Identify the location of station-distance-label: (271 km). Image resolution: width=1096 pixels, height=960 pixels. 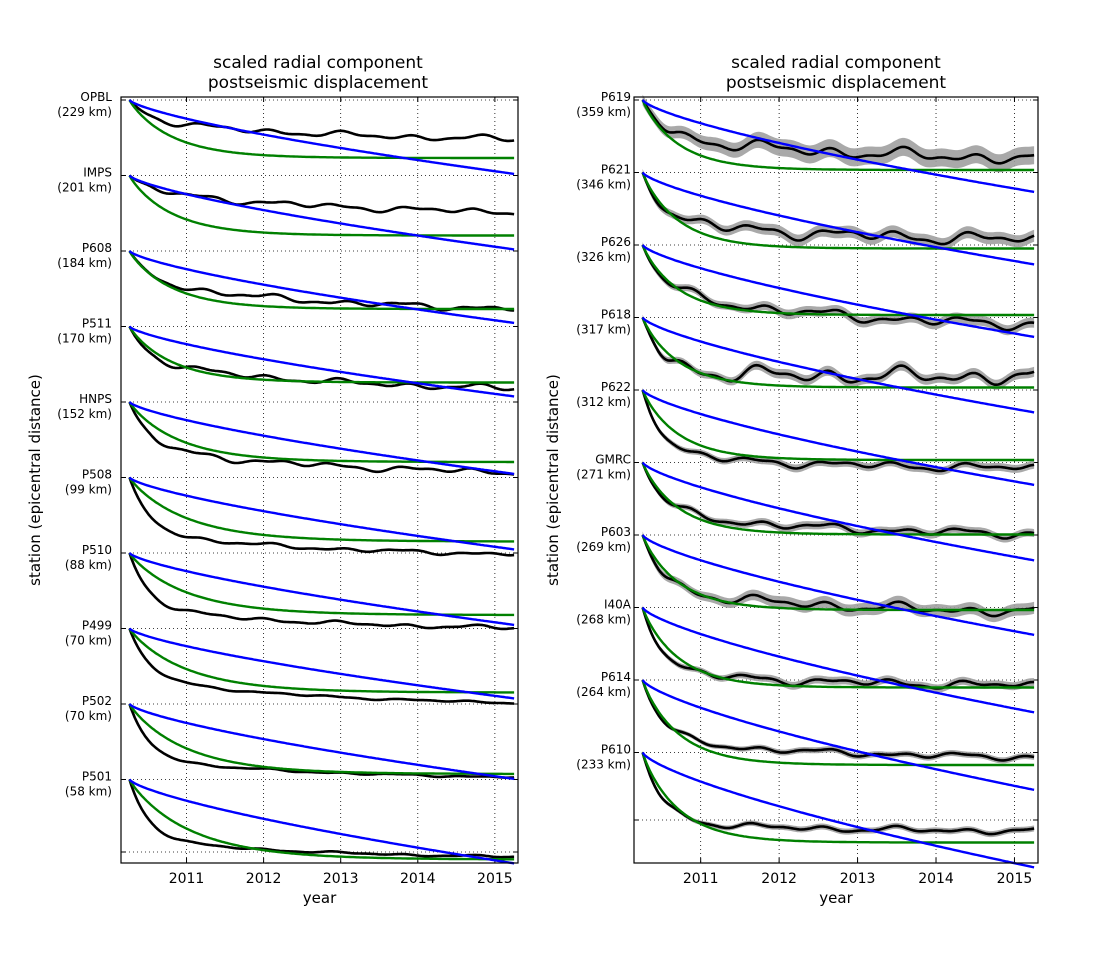
(603, 475).